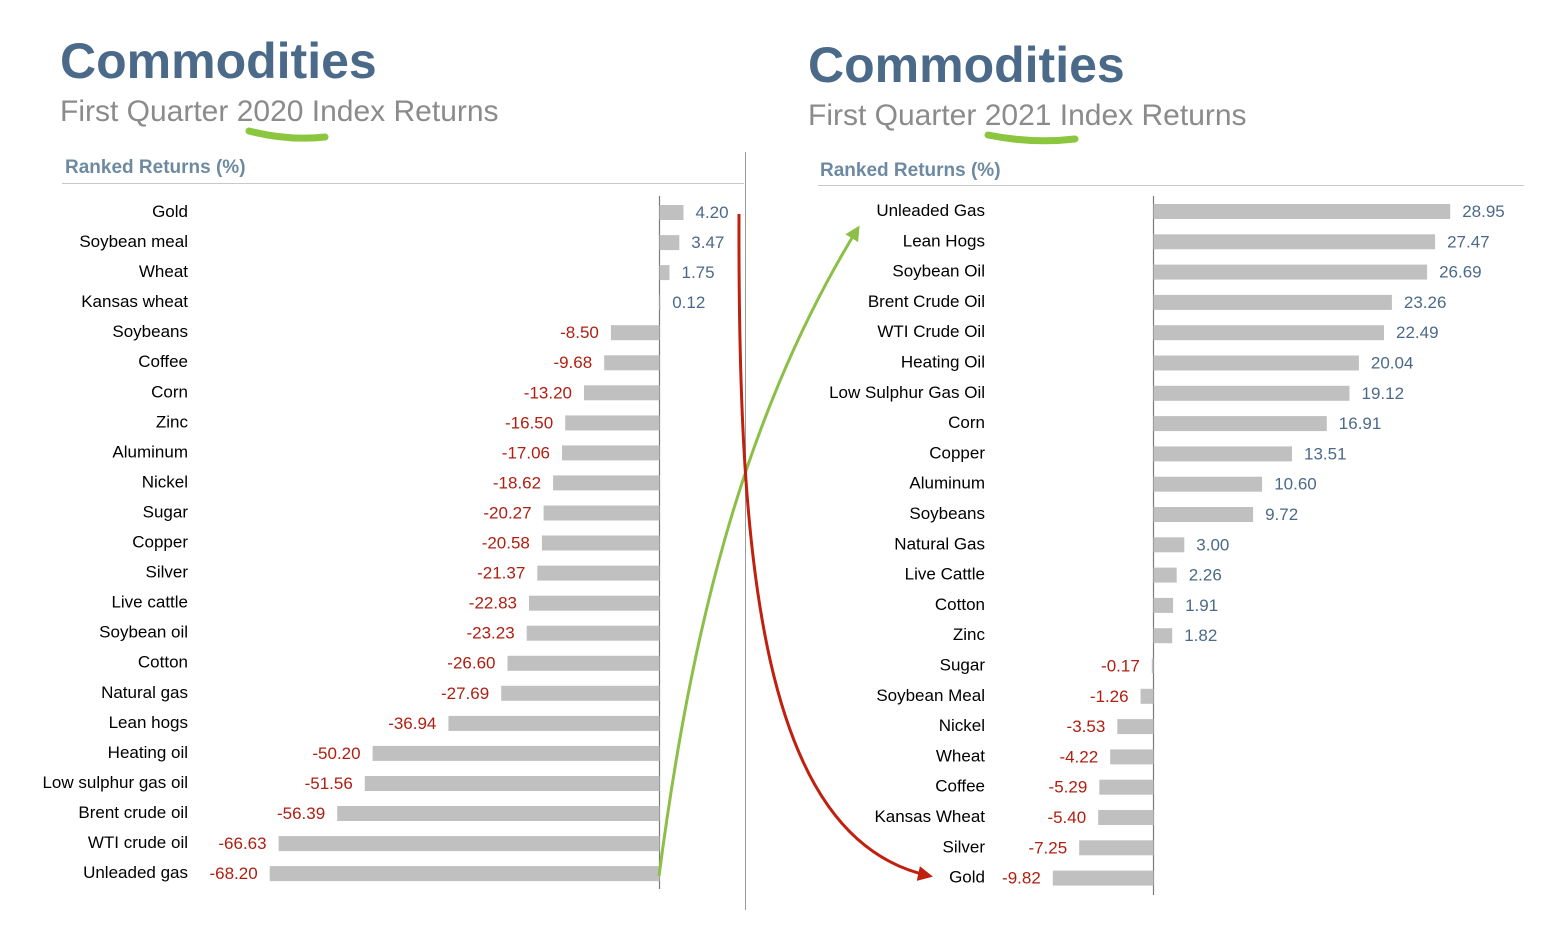 The image size is (1566, 936). I want to click on left-value-label: -50.20, so click(336, 753).